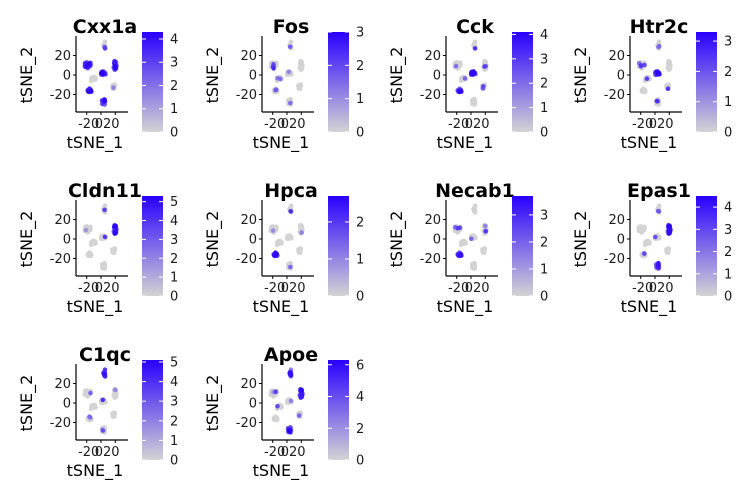  Describe the element at coordinates (475, 191) in the screenshot. I see `panel-title: Necab1` at that location.